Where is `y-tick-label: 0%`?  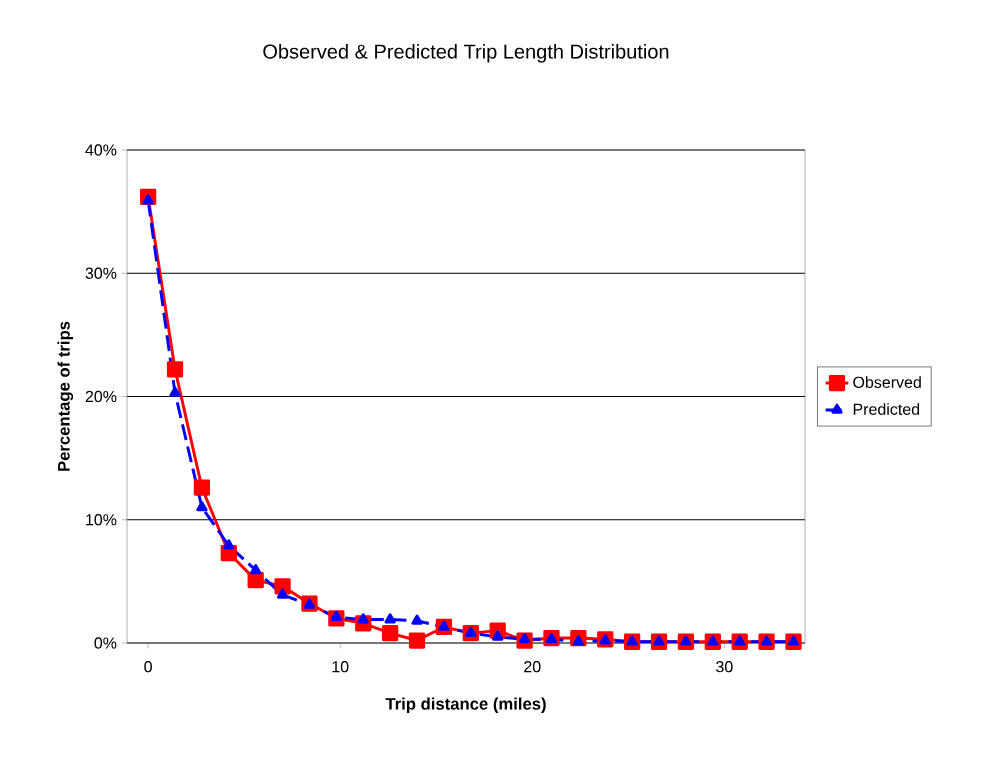 y-tick-label: 0% is located at coordinates (105, 643).